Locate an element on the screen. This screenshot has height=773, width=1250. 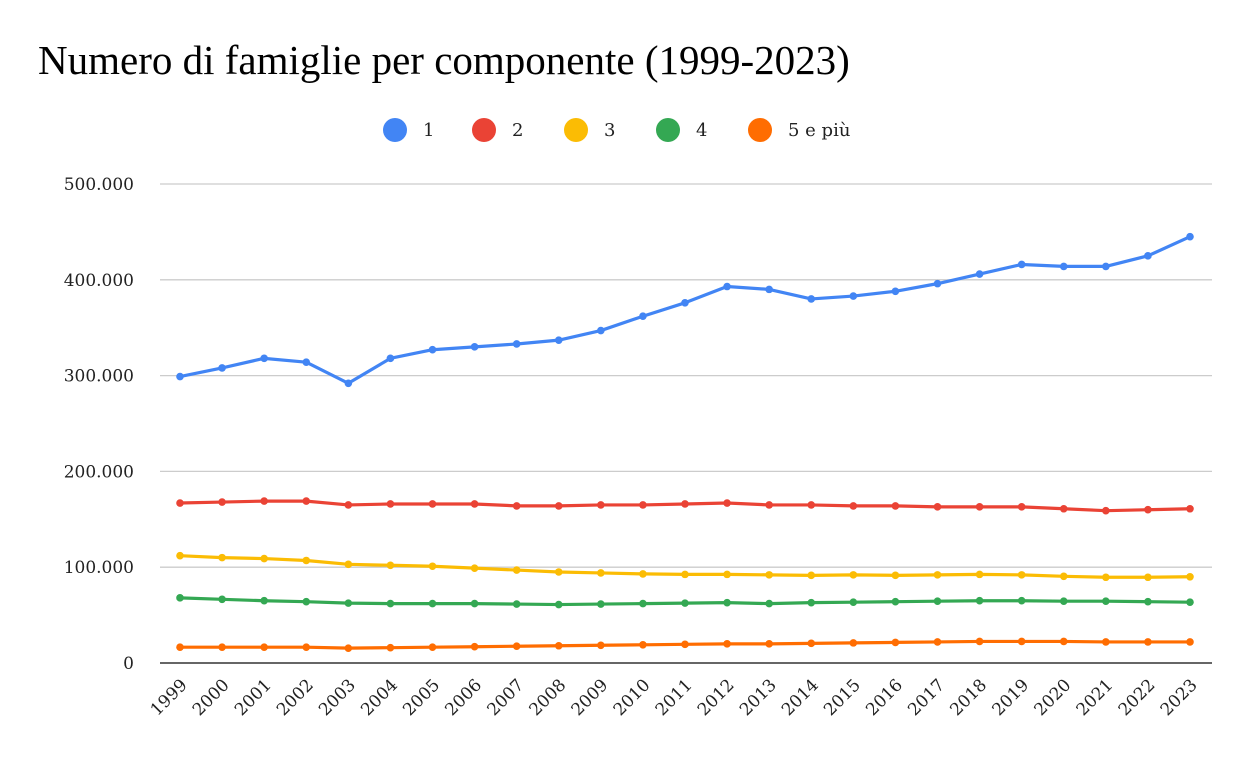
x-tick-label: 2019 is located at coordinates (1010, 697).